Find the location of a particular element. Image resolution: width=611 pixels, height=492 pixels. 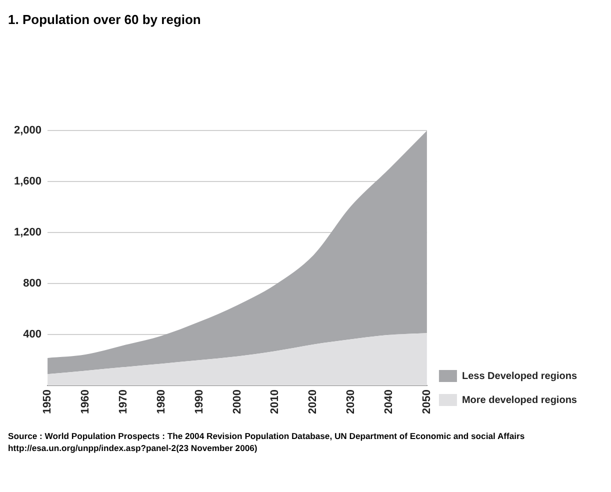

x-tick-label: 2010 is located at coordinates (275, 402).